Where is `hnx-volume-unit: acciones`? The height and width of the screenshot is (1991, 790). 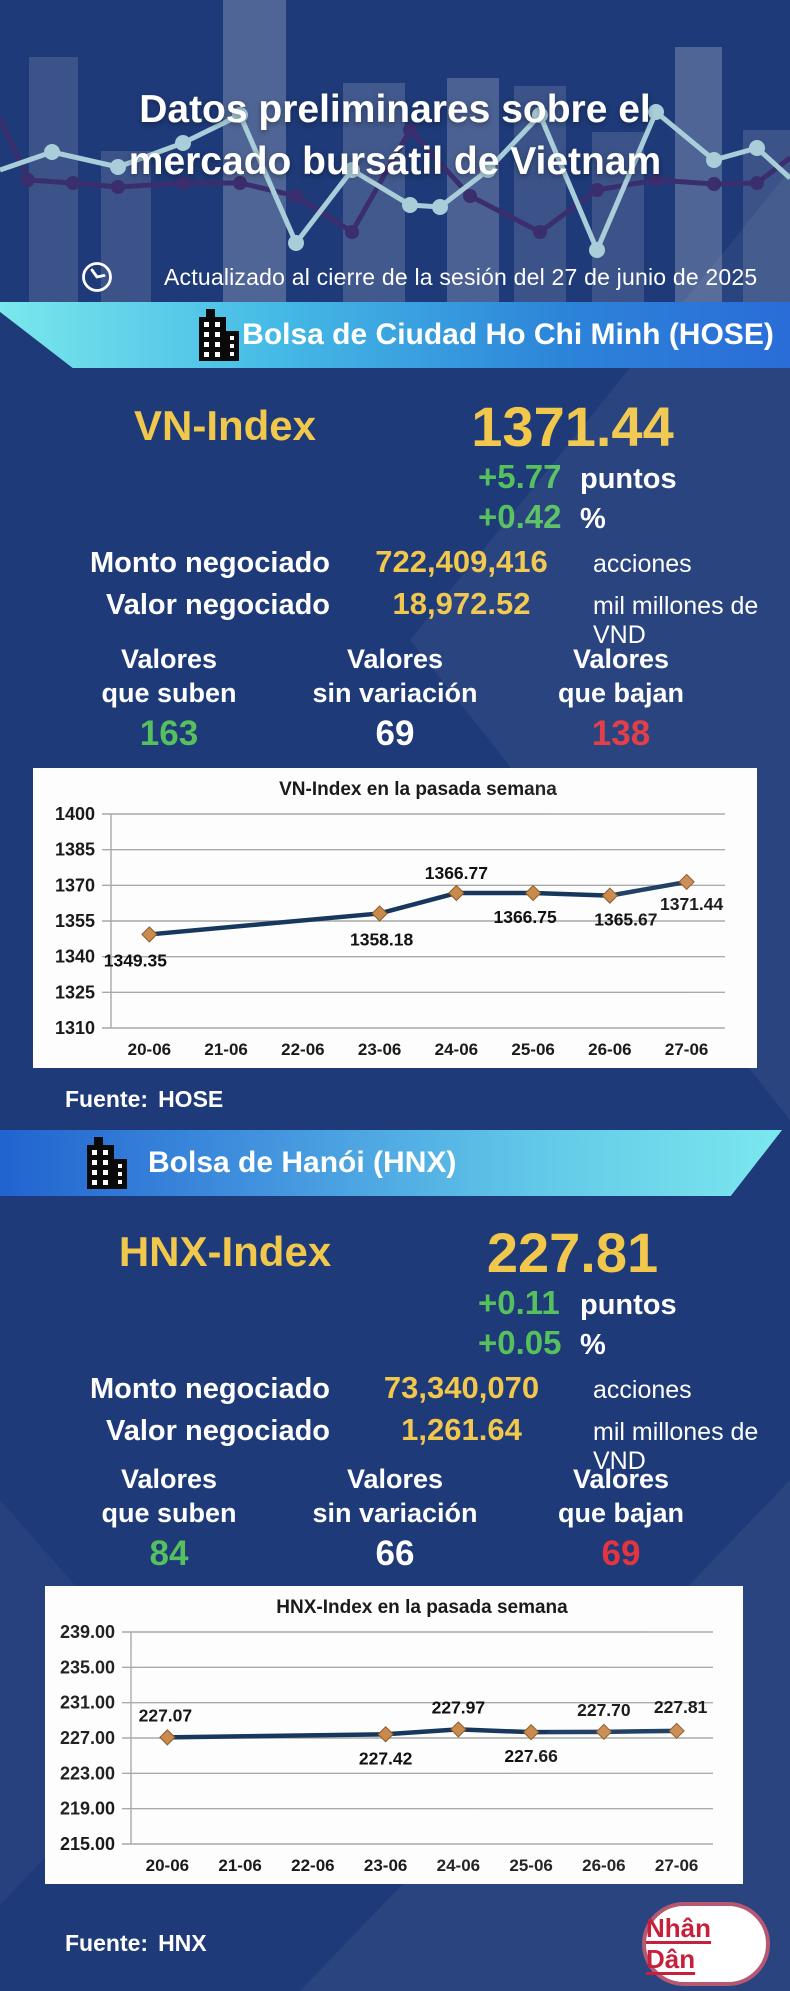
hnx-volume-unit: acciones is located at coordinates (642, 1390).